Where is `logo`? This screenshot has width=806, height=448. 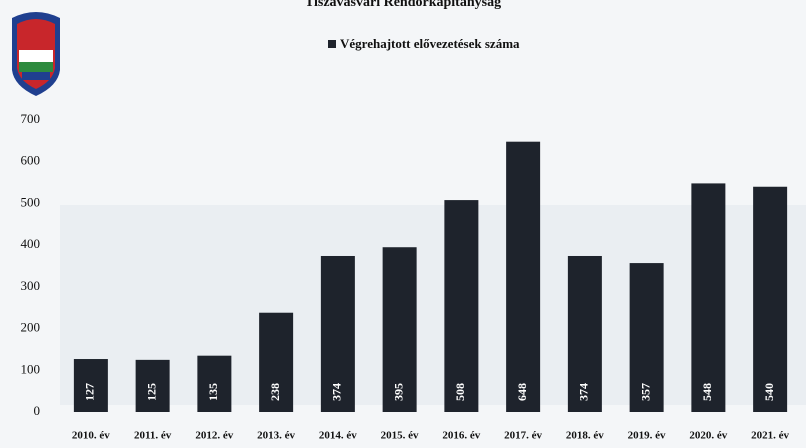
logo is located at coordinates (36, 54).